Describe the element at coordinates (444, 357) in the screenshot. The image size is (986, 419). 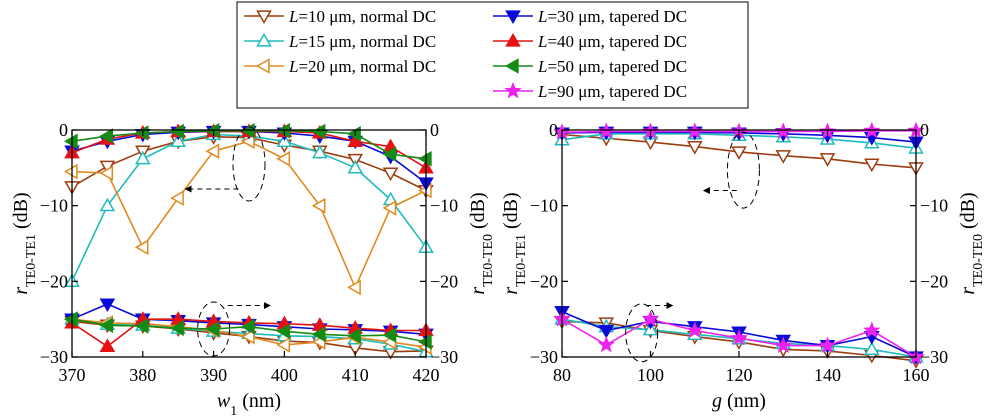
I see `left-ytick-right-label--30: −30` at that location.